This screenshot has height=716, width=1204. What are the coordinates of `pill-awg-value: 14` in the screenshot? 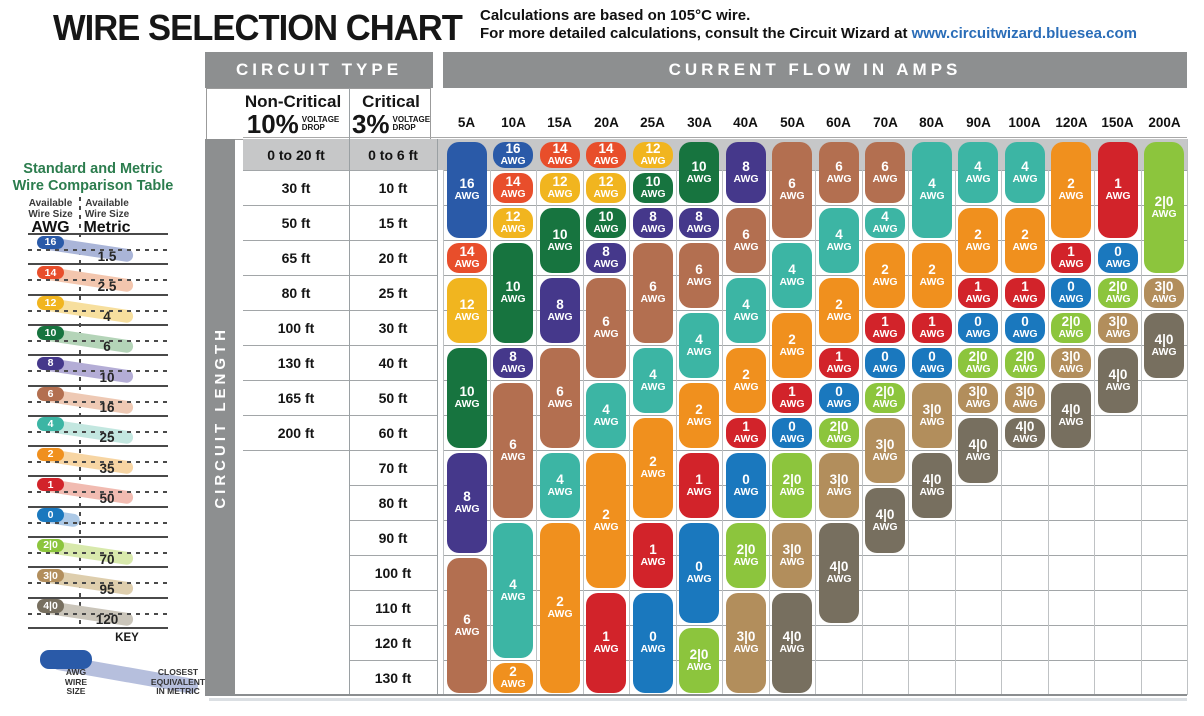 It's located at (560, 148).